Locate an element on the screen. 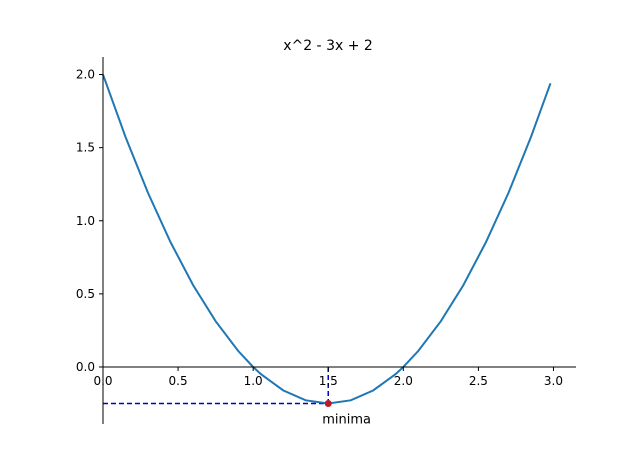  y-ticks: 0.0 0.5 1.0 1.5 2.0 is located at coordinates (89, 221).